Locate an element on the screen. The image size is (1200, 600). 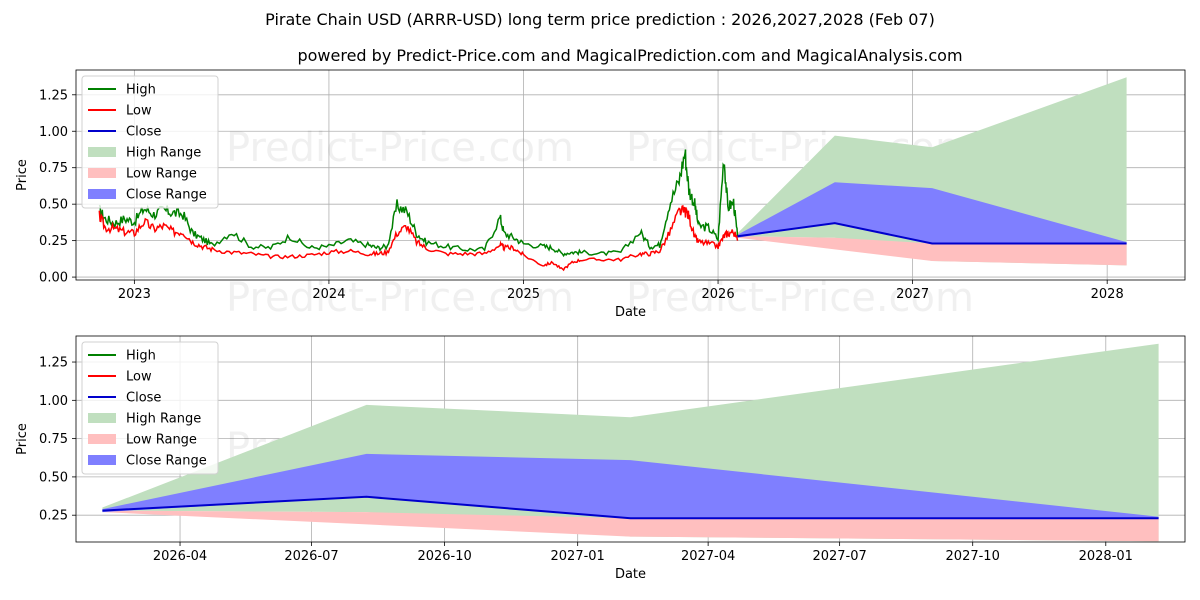
x-tick-label: 2025 is located at coordinates (523, 294).